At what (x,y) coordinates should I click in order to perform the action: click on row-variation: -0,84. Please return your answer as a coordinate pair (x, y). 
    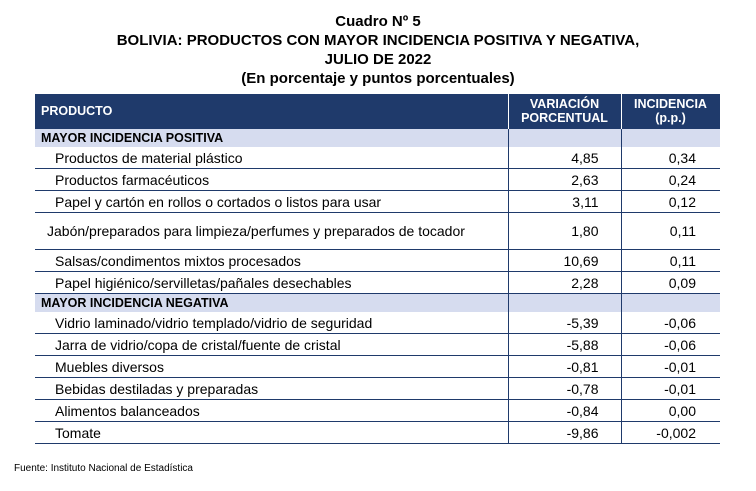
    Looking at the image, I should click on (564, 410).